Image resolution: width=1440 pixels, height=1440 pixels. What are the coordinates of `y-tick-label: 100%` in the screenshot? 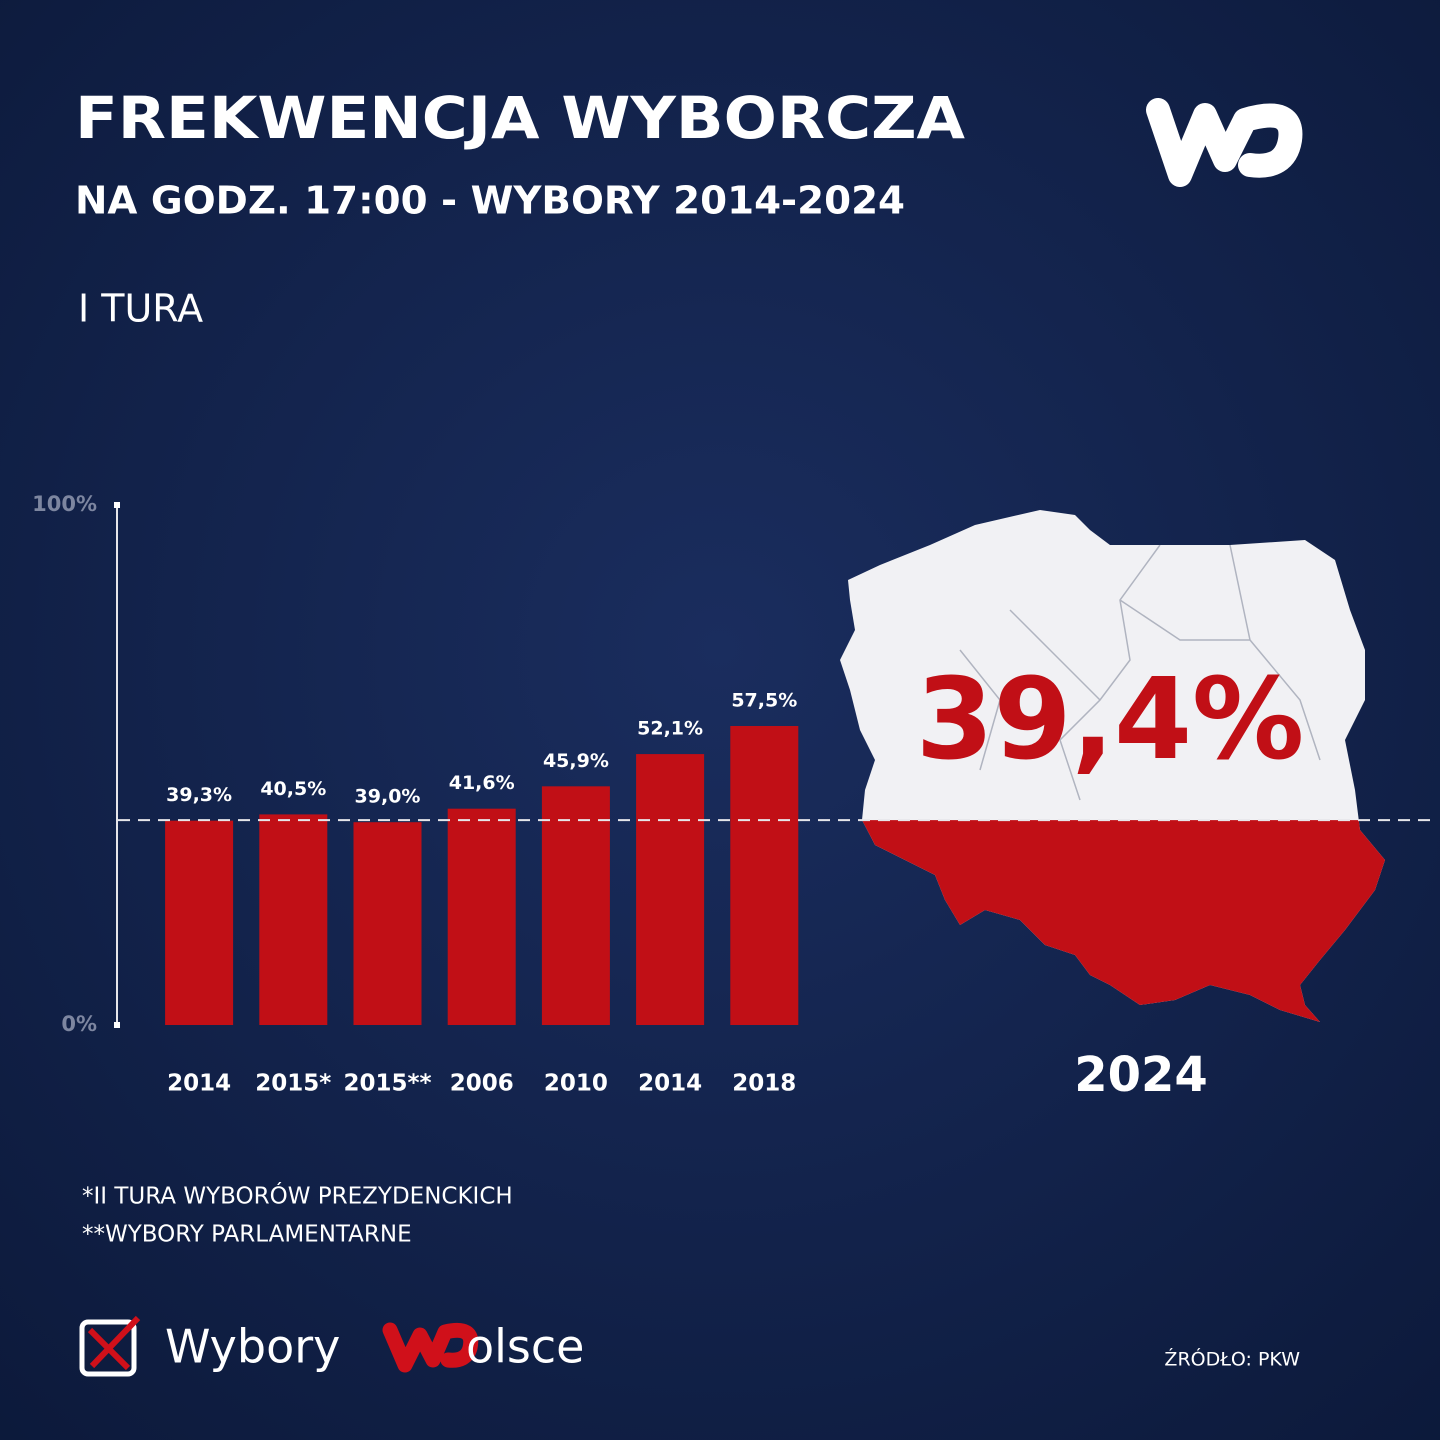 It's located at (64, 504).